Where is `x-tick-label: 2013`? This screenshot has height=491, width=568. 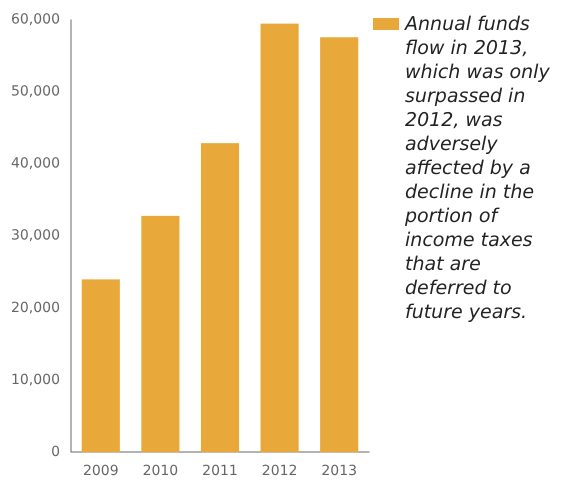 x-tick-label: 2013 is located at coordinates (339, 471).